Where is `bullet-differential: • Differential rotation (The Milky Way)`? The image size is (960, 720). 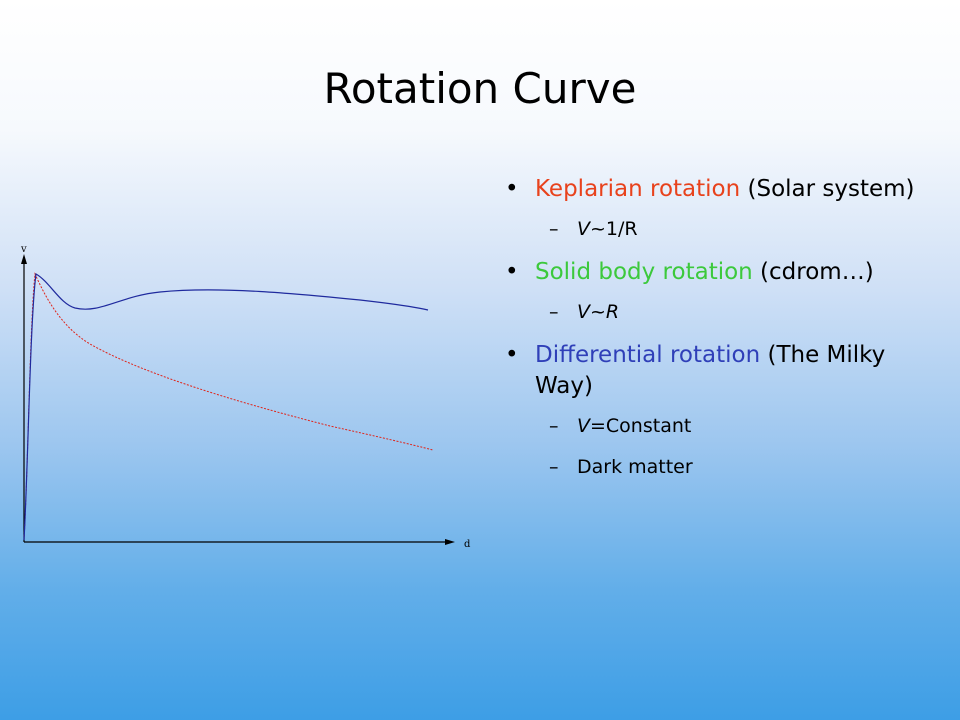
bullet-differential: • Differential rotation (The Milky Way) is located at coordinates (725, 371).